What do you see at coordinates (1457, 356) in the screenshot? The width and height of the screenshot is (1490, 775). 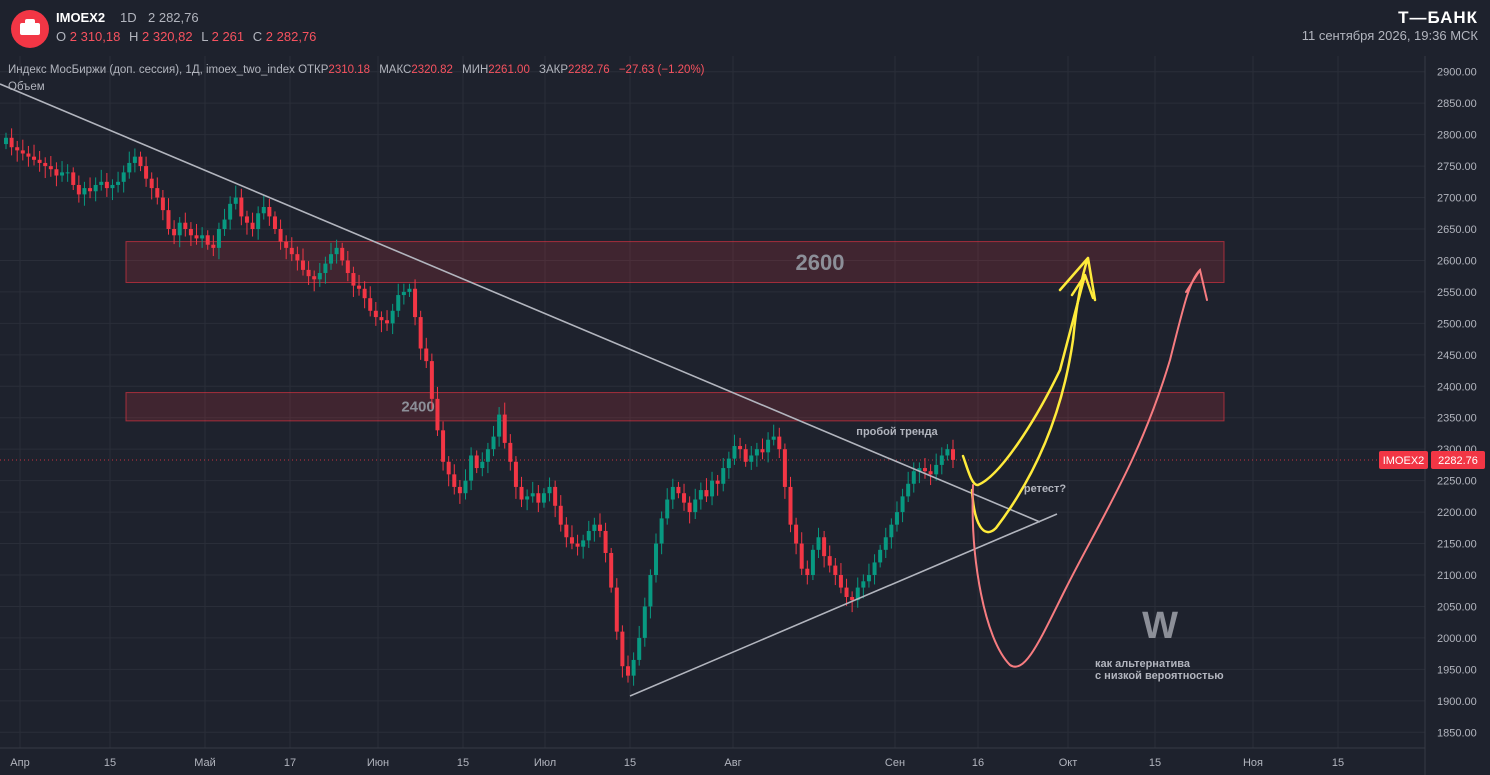 I see `price-tick-label: 2450.00` at bounding box center [1457, 356].